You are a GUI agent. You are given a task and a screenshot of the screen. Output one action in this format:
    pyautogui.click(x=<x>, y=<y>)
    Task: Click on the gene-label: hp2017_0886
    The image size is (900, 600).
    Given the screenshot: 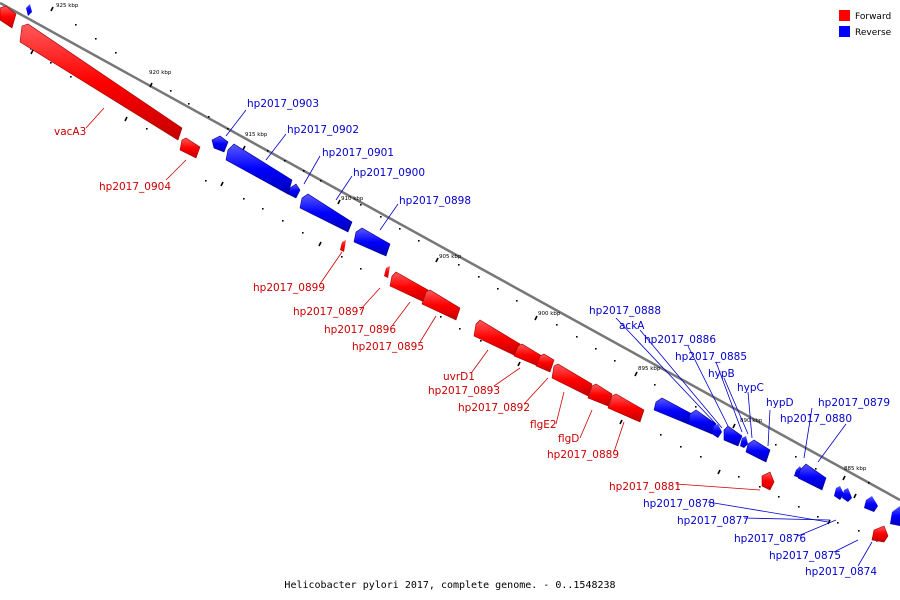 What is the action you would take?
    pyautogui.click(x=680, y=340)
    